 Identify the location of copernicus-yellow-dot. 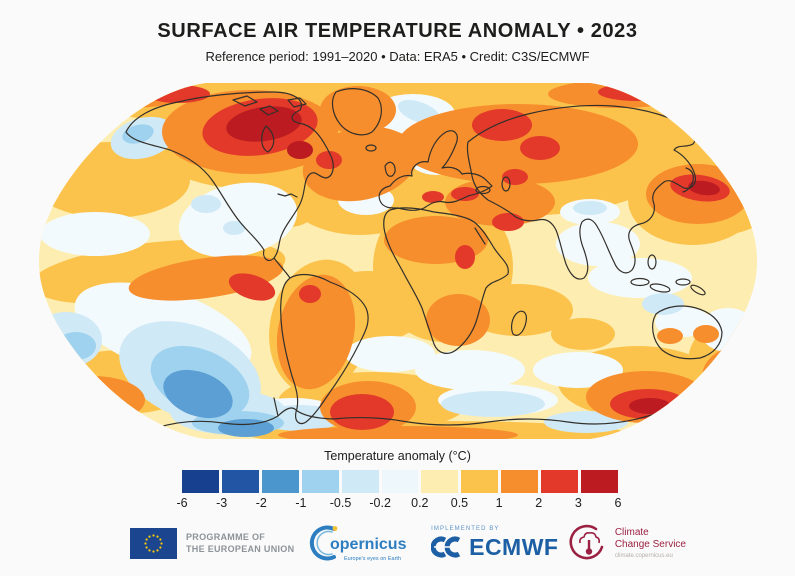
(335, 528).